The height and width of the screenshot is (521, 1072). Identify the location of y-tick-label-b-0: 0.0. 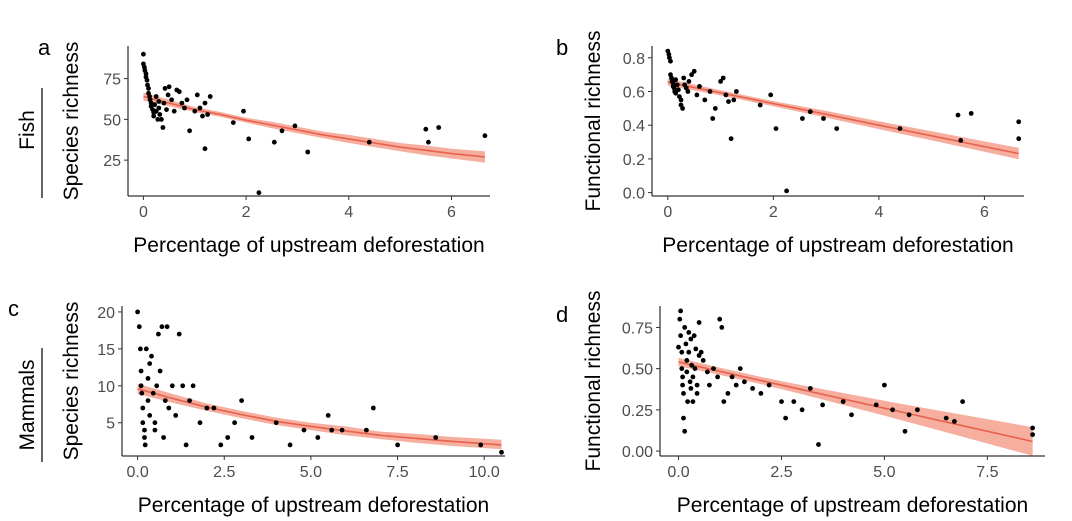
(634, 194).